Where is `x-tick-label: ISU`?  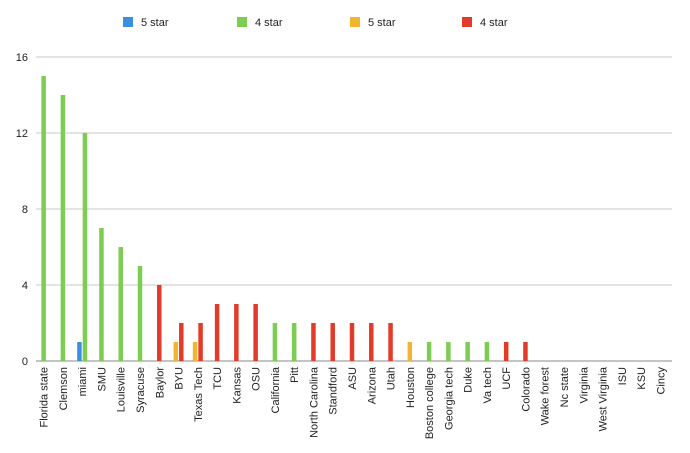 x-tick-label: ISU is located at coordinates (623, 376).